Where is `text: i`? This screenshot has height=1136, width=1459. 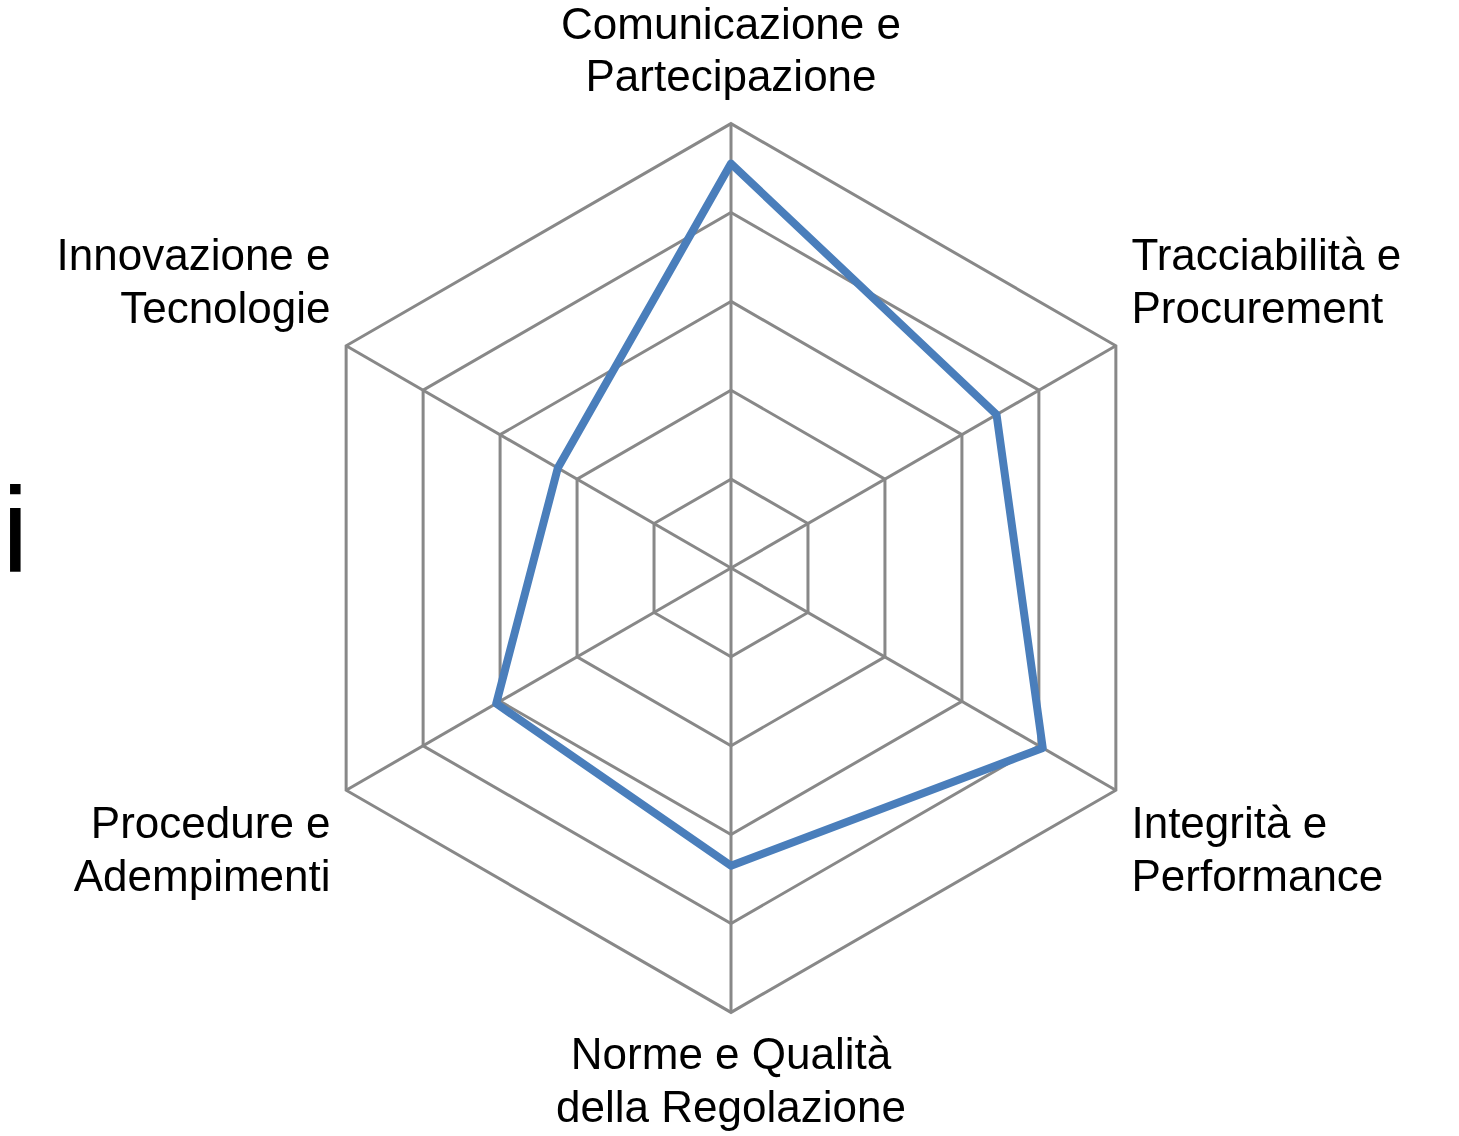
text: i is located at coordinates (15, 529).